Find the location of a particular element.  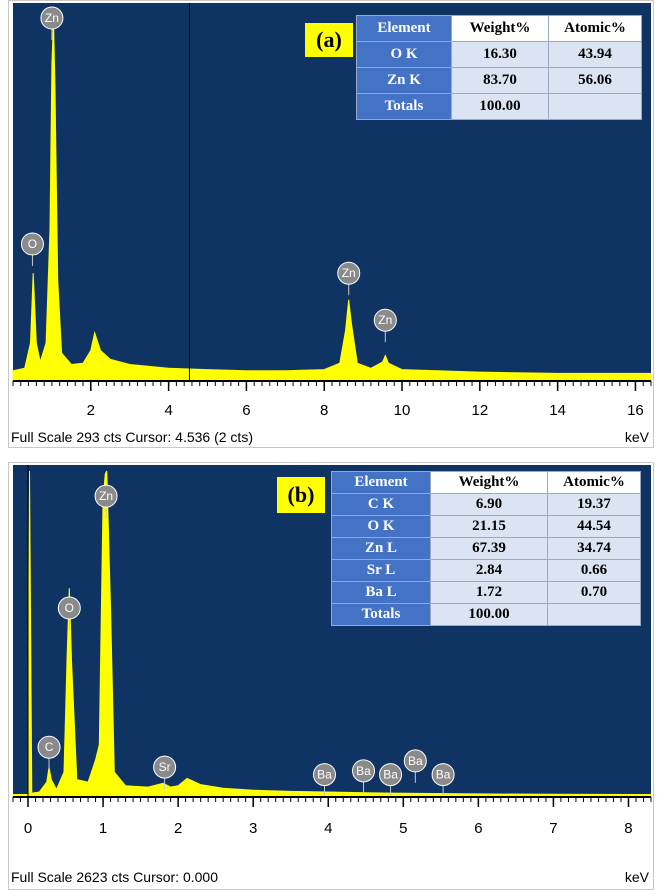

table-row: Sr L 2.84 0.66 is located at coordinates (486, 570).